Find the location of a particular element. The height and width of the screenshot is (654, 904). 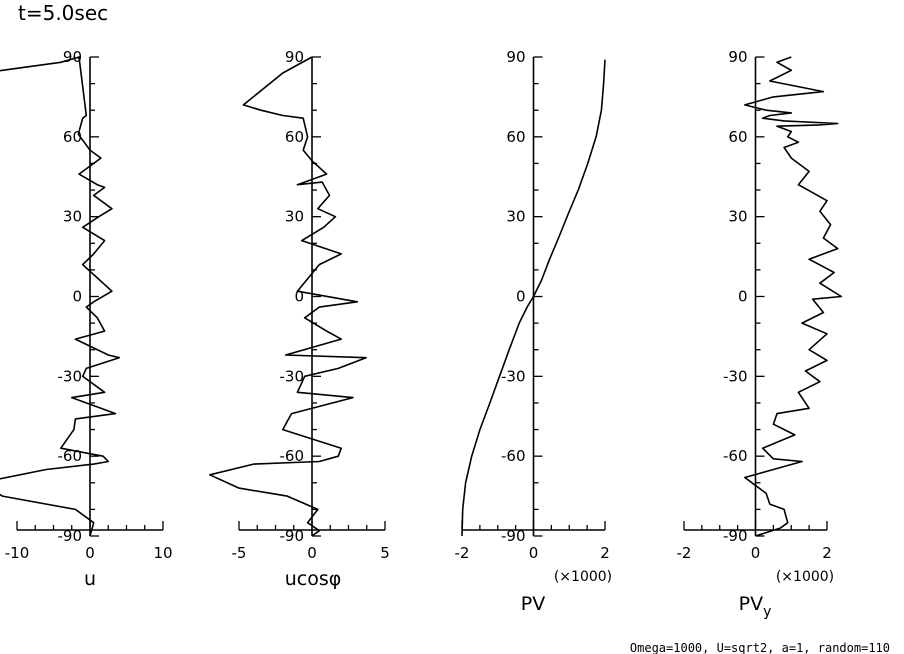

figure-title: t=5.0sec is located at coordinates (63, 13).